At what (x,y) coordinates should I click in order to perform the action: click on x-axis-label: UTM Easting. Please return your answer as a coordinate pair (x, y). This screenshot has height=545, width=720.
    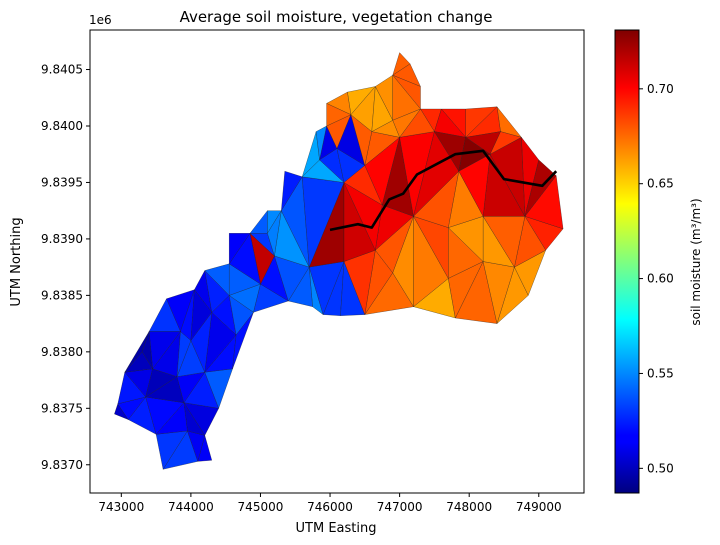
    Looking at the image, I should click on (336, 528).